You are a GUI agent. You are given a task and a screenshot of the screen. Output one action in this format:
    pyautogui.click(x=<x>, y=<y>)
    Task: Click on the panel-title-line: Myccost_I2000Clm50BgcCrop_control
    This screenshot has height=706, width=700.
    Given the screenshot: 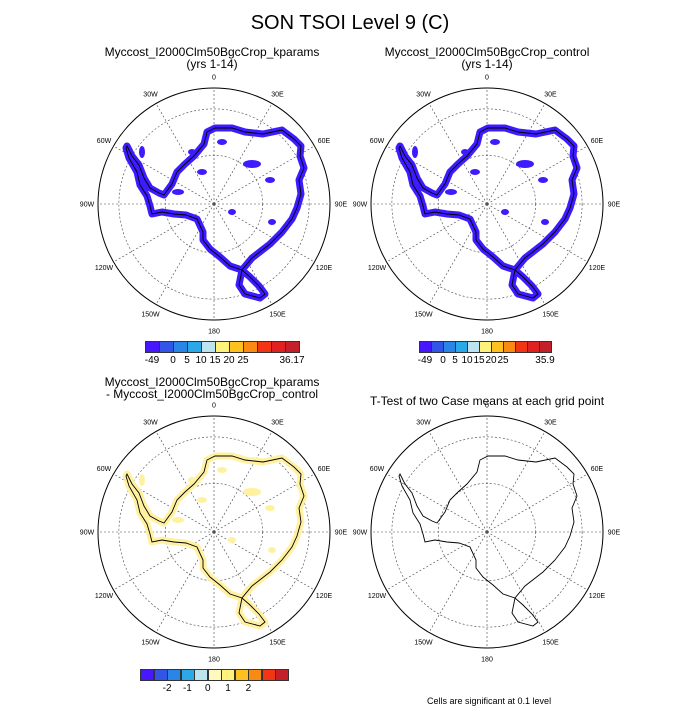 What is the action you would take?
    pyautogui.click(x=487, y=52)
    